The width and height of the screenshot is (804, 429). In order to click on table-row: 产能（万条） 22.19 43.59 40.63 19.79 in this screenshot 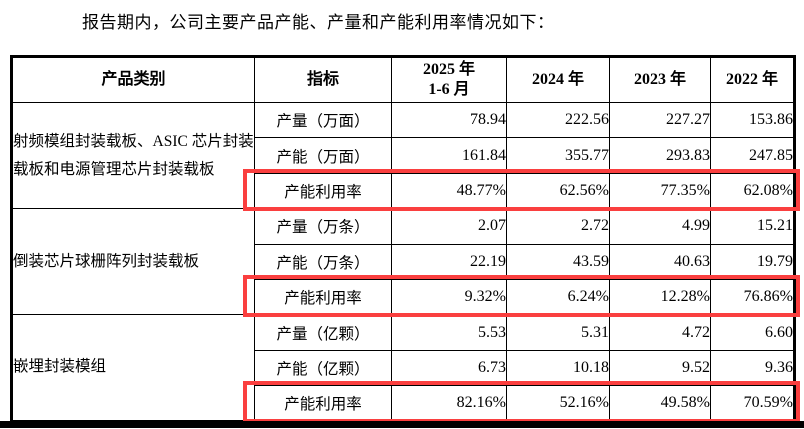, I will do `click(403, 261)`.